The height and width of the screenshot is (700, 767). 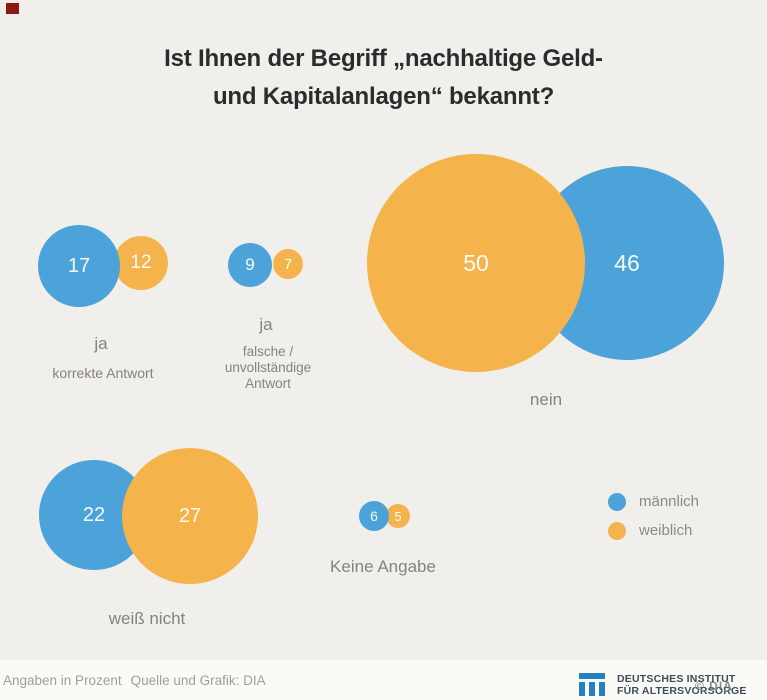 I want to click on group-label-weiss-nicht: weiß nicht, so click(x=147, y=618).